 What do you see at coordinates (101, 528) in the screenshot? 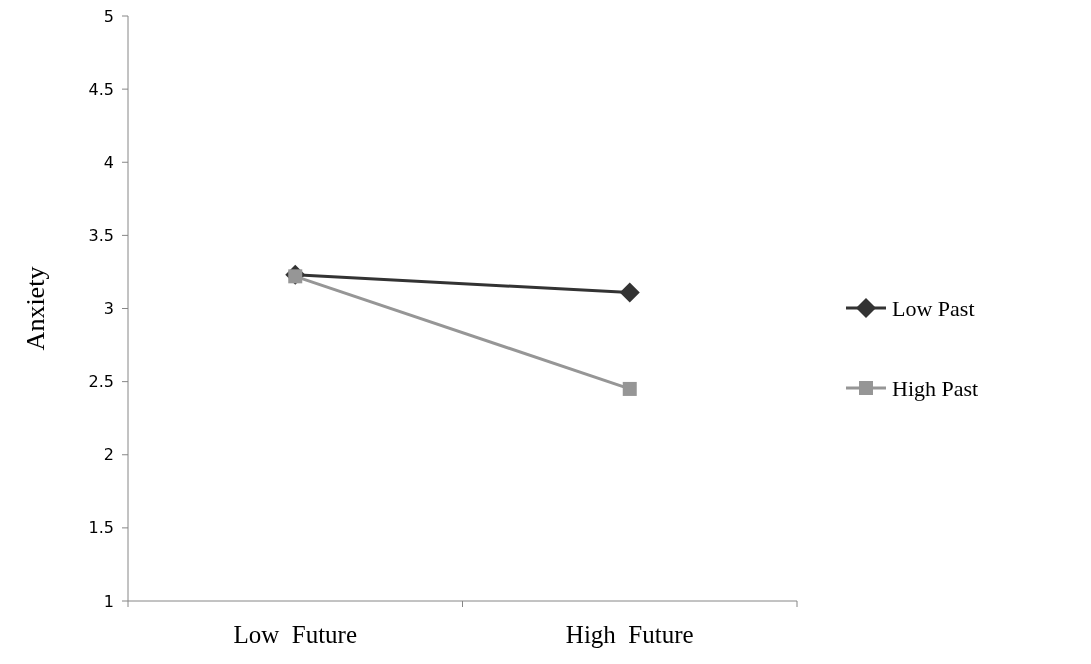
I see `y-tick-label: 1.5` at bounding box center [101, 528].